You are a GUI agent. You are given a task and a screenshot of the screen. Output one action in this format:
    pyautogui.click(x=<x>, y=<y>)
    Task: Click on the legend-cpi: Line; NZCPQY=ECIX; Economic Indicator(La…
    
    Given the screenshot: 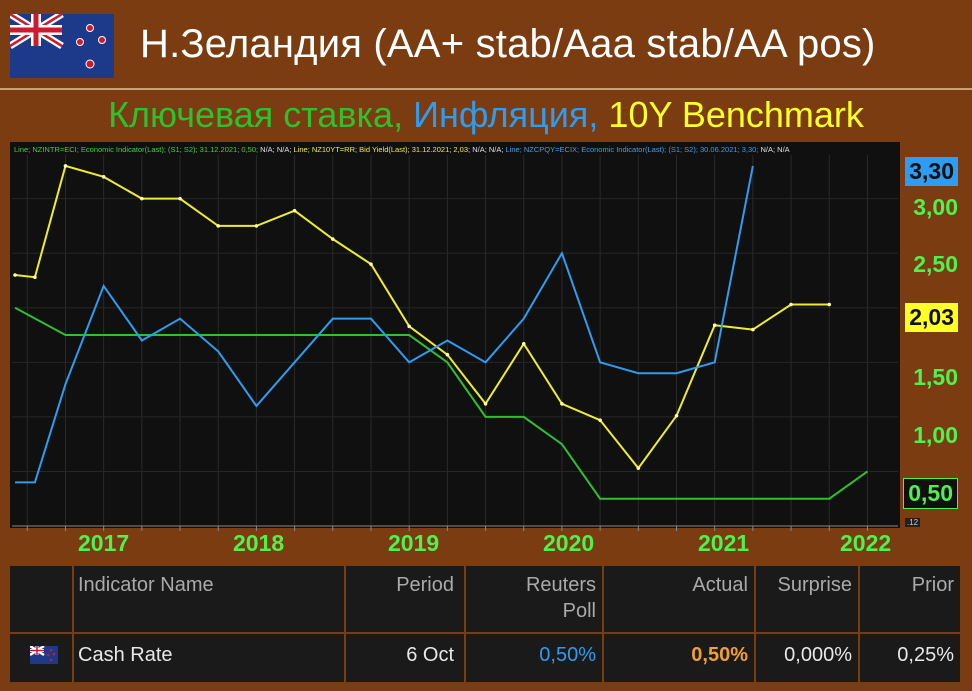 What is the action you would take?
    pyautogui.click(x=632, y=149)
    